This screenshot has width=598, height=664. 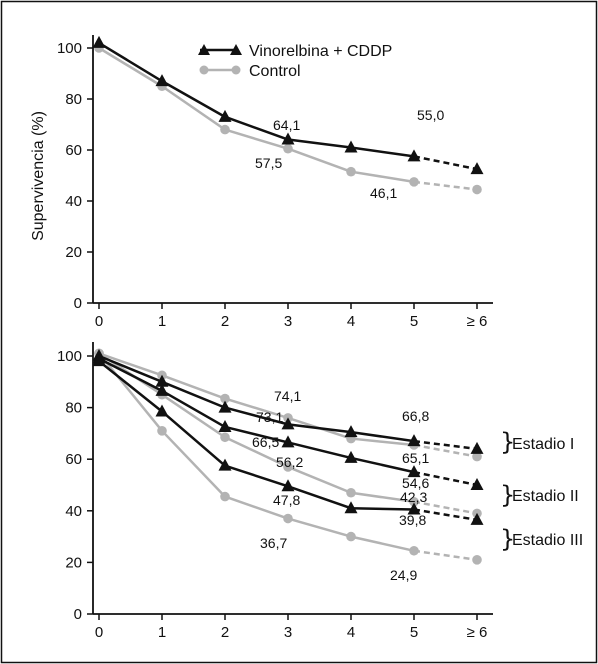 I want to click on y-tick-label: 0, so click(x=78, y=303).